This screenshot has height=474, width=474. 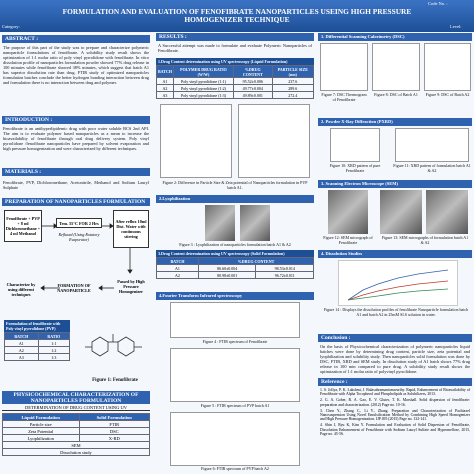 I want to click on table-cell: 49.77±0.004, so click(x=253, y=88).